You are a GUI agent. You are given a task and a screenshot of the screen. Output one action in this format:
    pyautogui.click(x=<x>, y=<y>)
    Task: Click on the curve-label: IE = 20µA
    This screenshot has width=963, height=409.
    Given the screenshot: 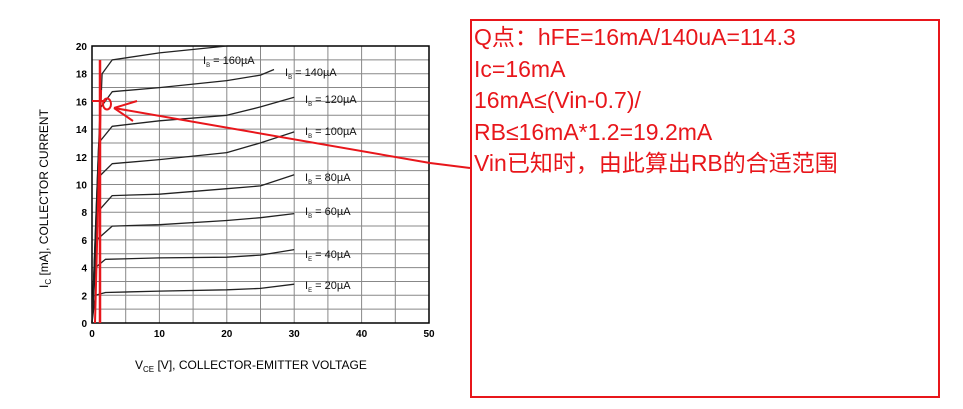 What is the action you would take?
    pyautogui.click(x=328, y=287)
    